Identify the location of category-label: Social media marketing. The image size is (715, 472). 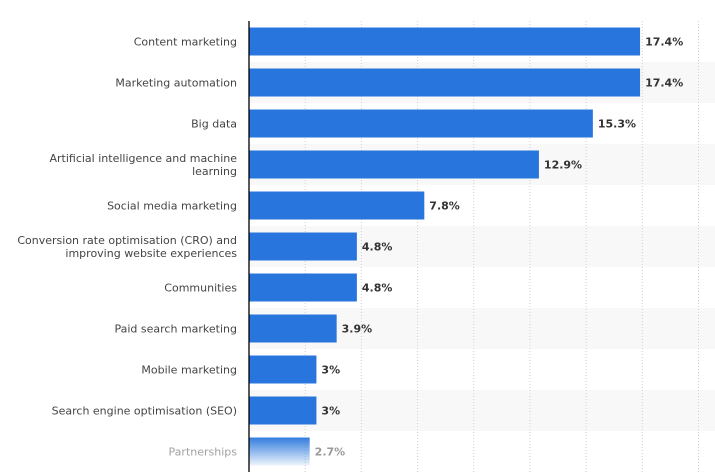
(172, 206).